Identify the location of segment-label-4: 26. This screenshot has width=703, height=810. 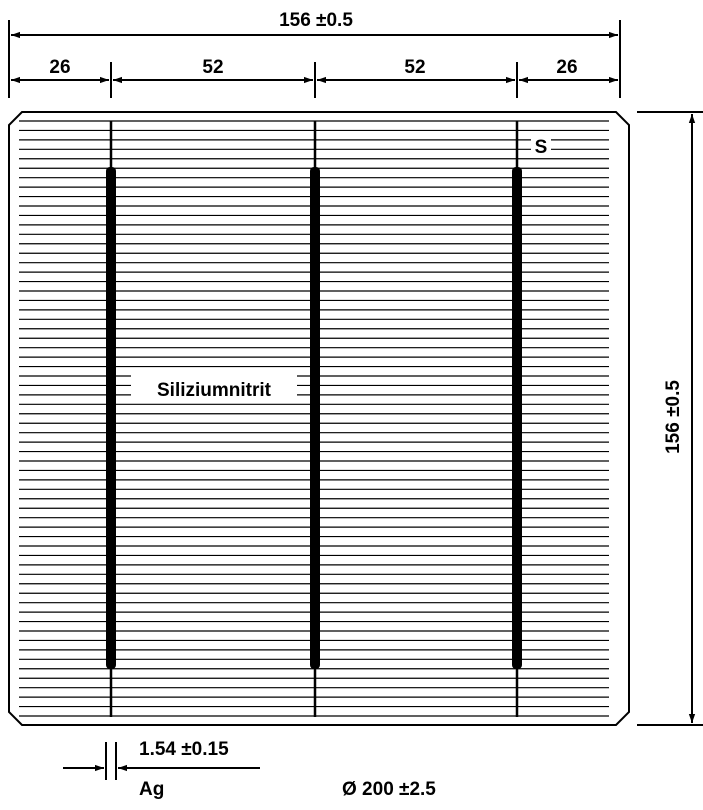
(566, 67).